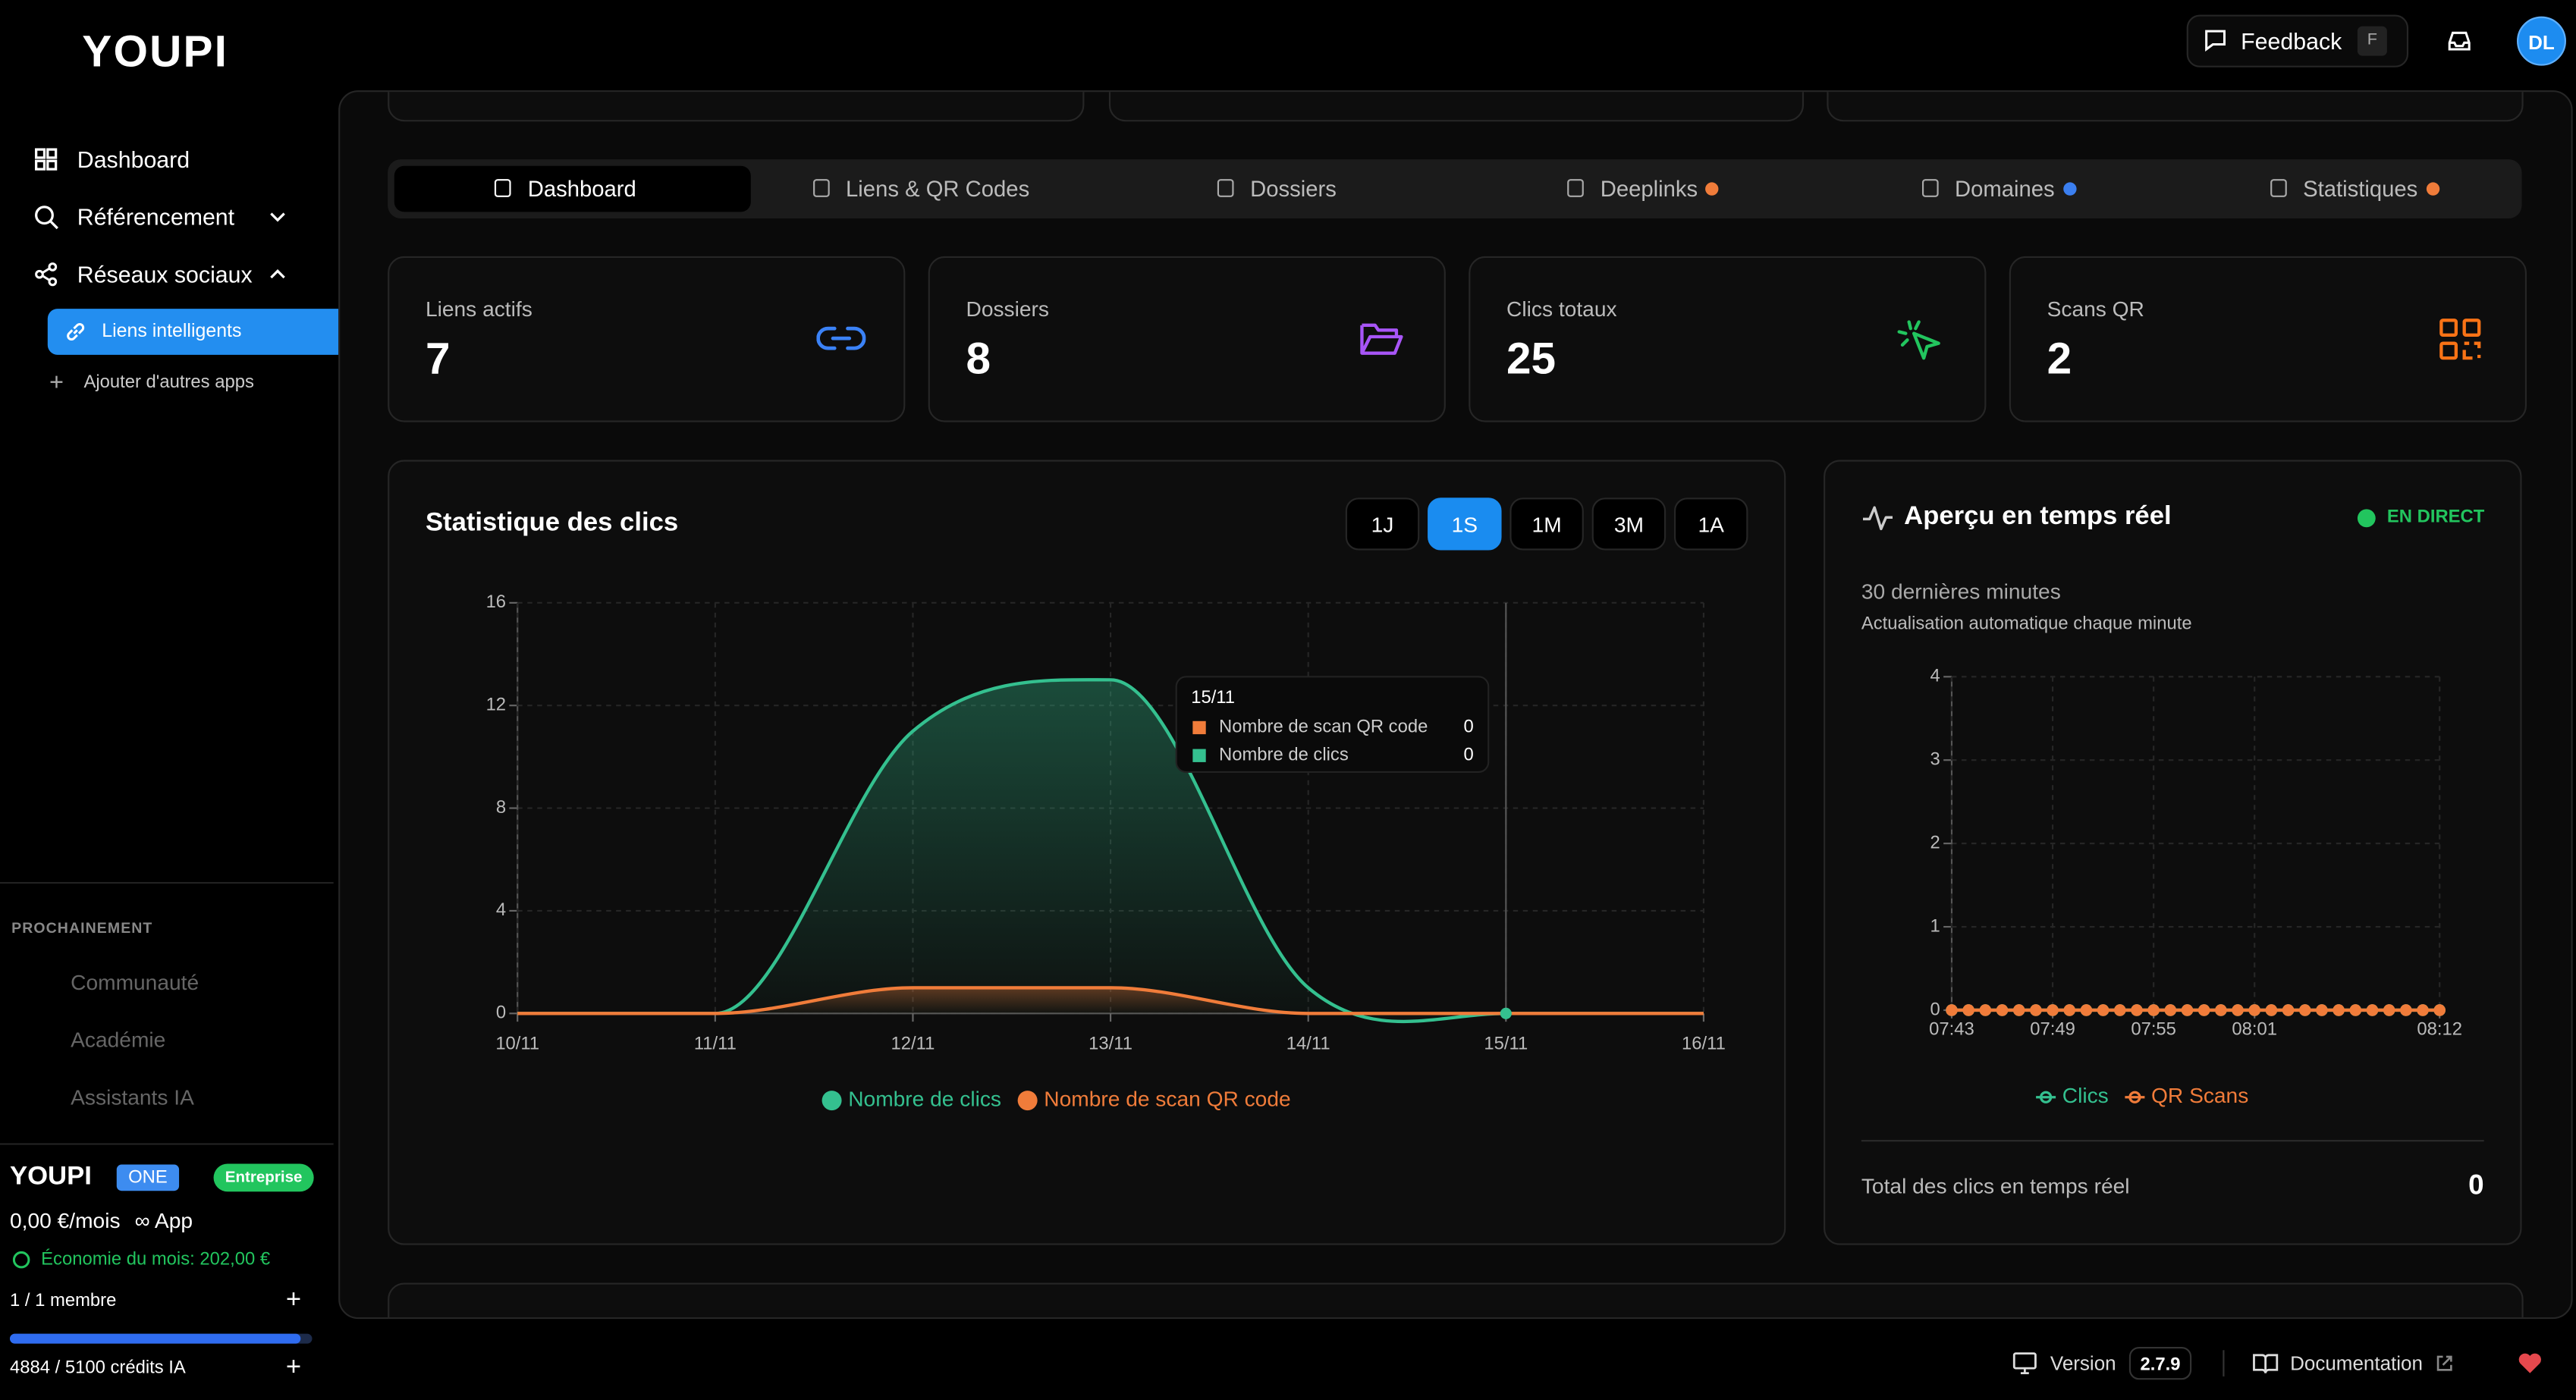 The image size is (2576, 1400). Describe the element at coordinates (1561, 309) in the screenshot. I see `stat-label: Clics totaux` at that location.